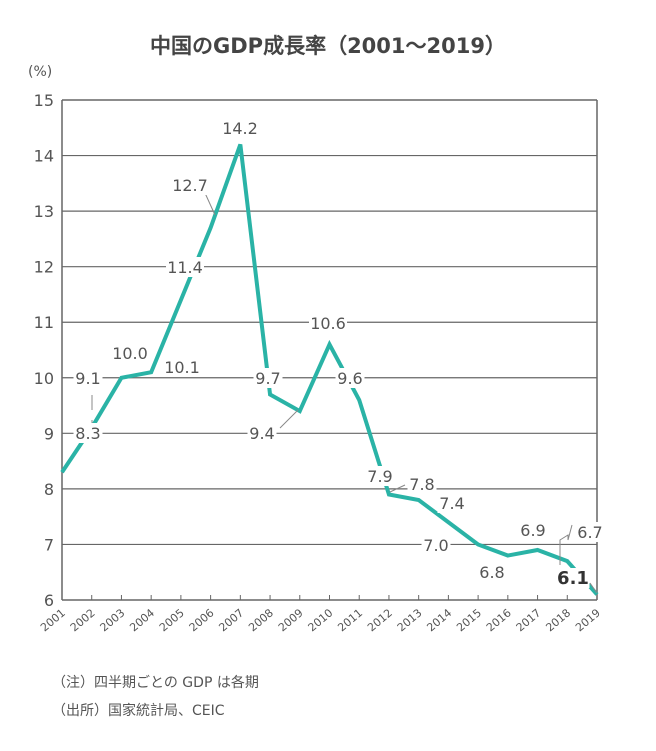 The height and width of the screenshot is (751, 656). Describe the element at coordinates (44, 378) in the screenshot. I see `y-tick-label: 10` at that location.